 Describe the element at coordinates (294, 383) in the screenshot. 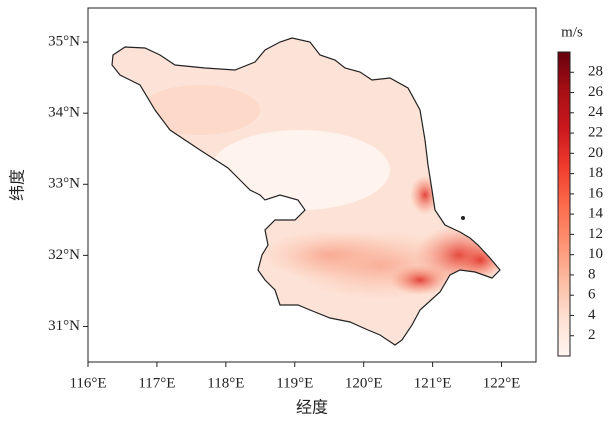

I see `x-tick-label: 119°E` at that location.